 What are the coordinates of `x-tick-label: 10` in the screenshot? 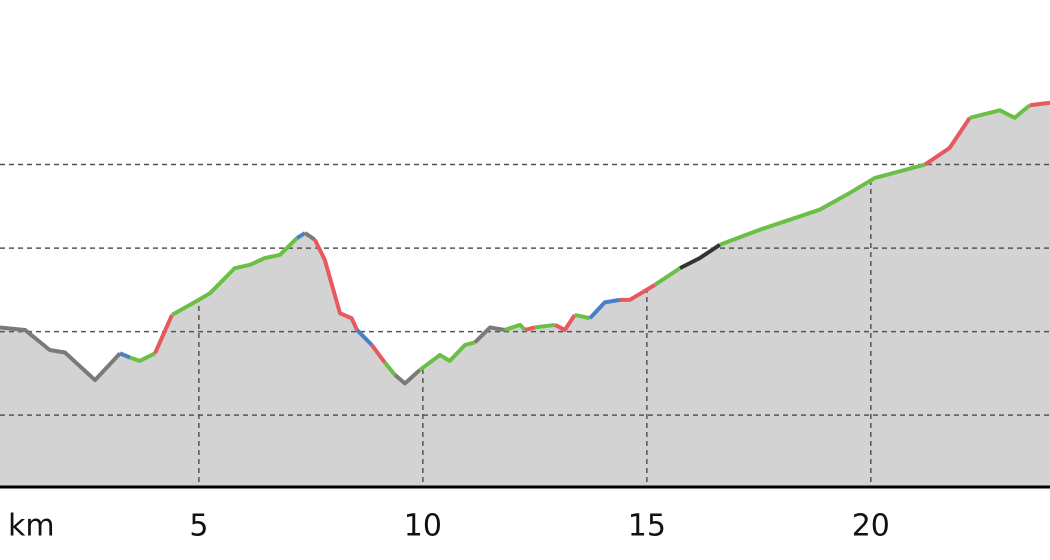 It's located at (423, 526).